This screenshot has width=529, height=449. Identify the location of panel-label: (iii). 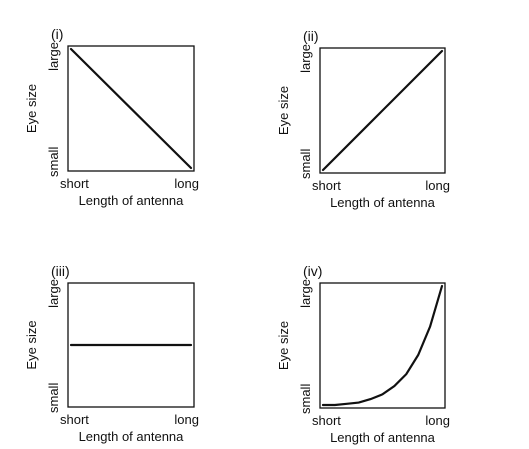
(60, 271).